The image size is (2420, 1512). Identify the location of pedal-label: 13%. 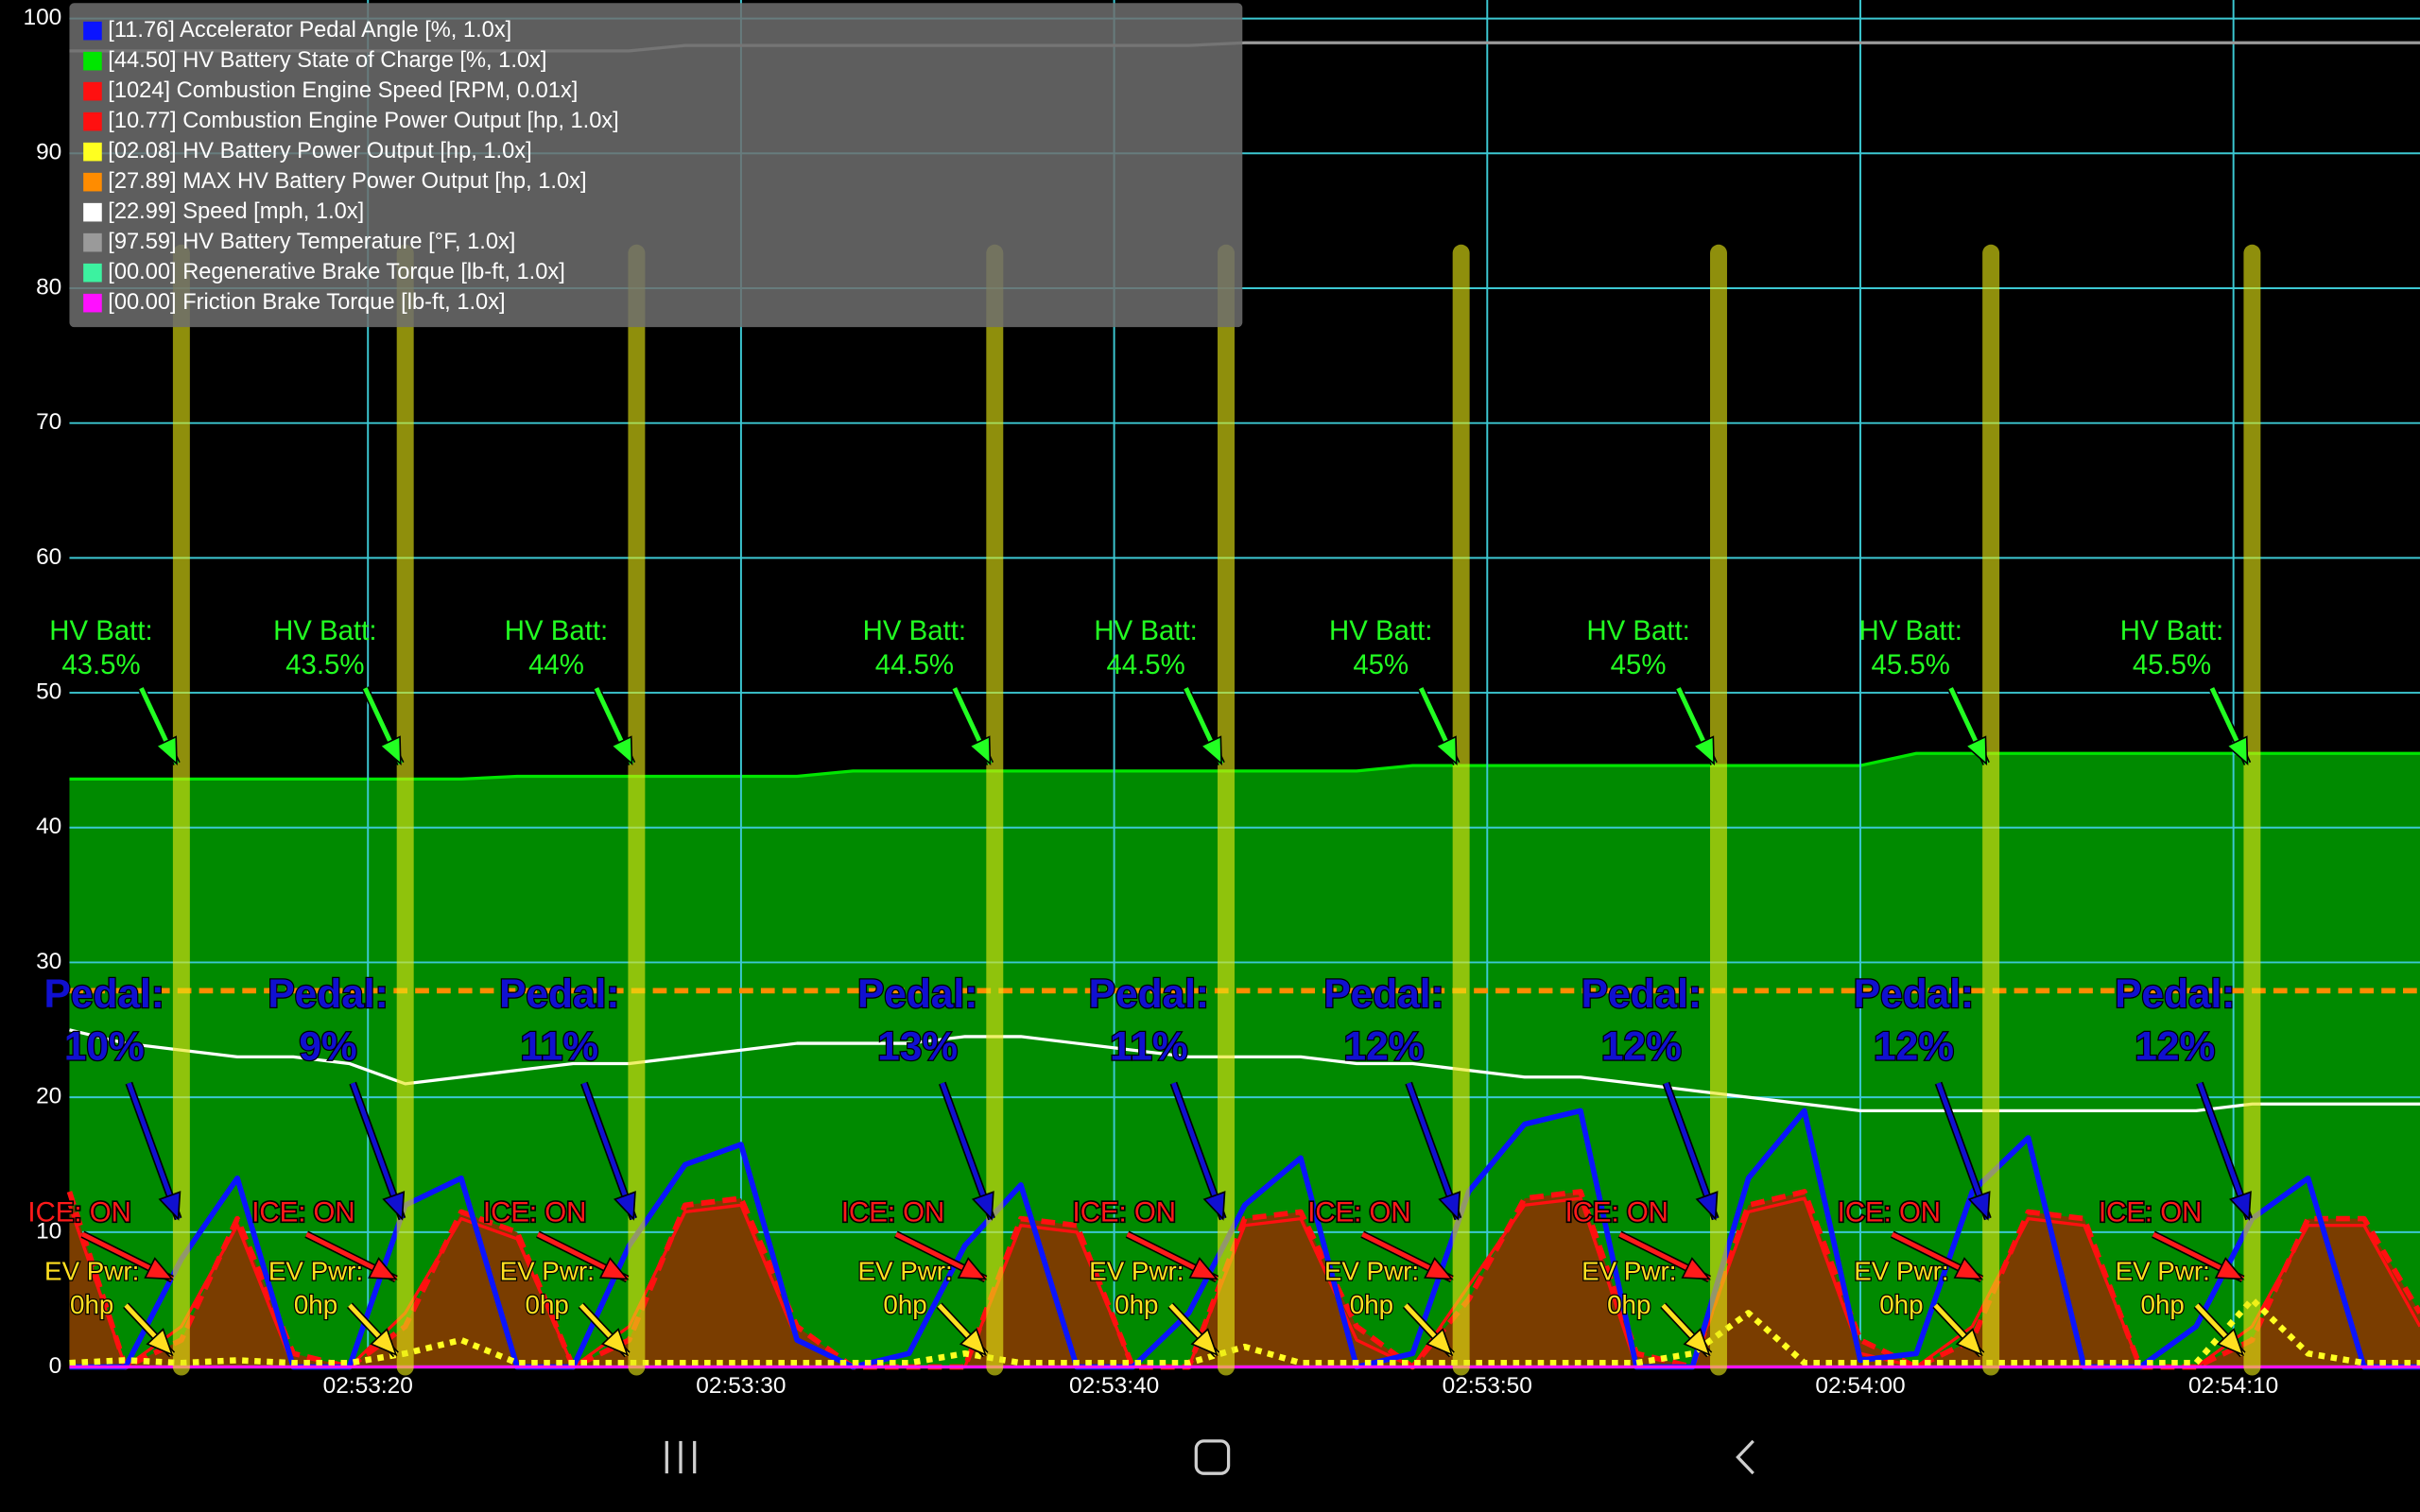
(917, 1045).